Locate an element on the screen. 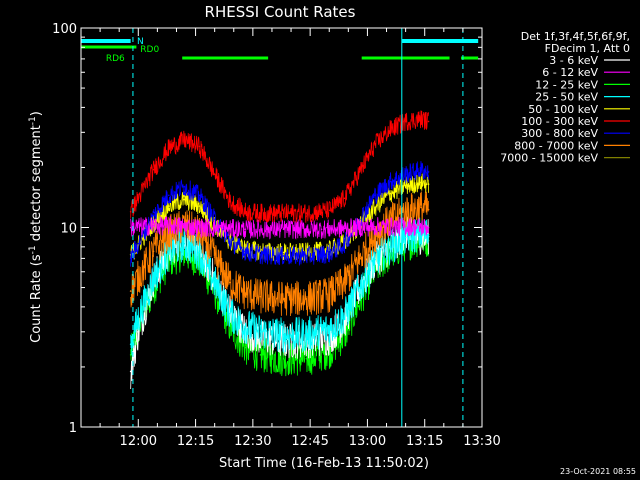 This screenshot has height=480, width=640. legend-label-4: 50 - 100 keV is located at coordinates (563, 109).